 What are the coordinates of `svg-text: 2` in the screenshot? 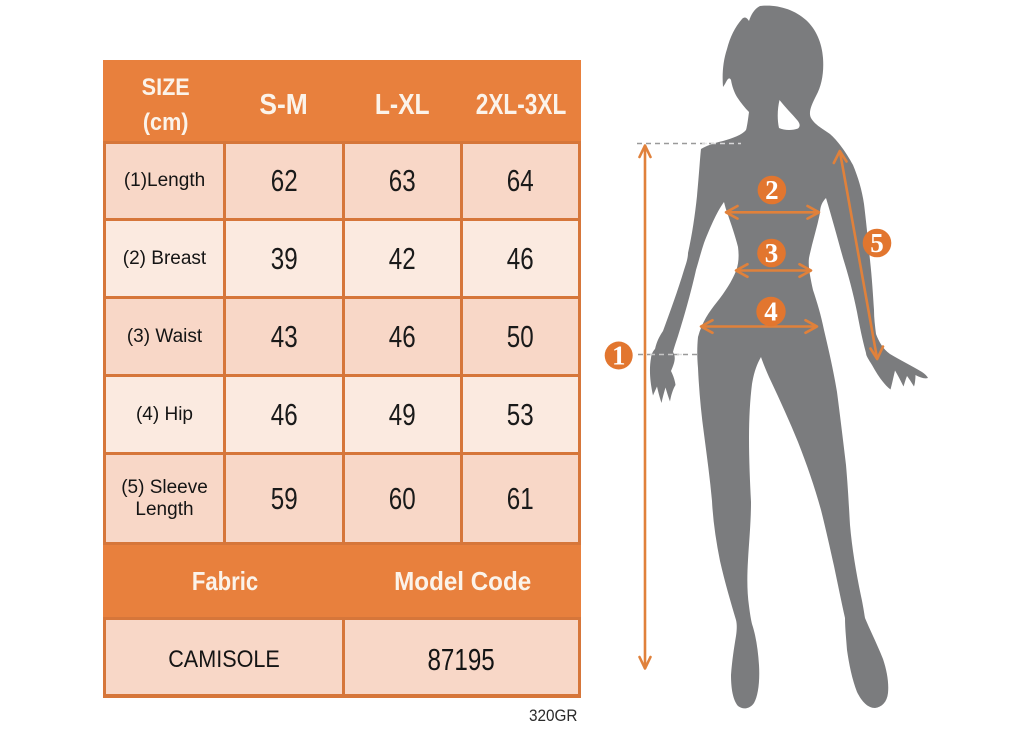 It's located at (772, 190).